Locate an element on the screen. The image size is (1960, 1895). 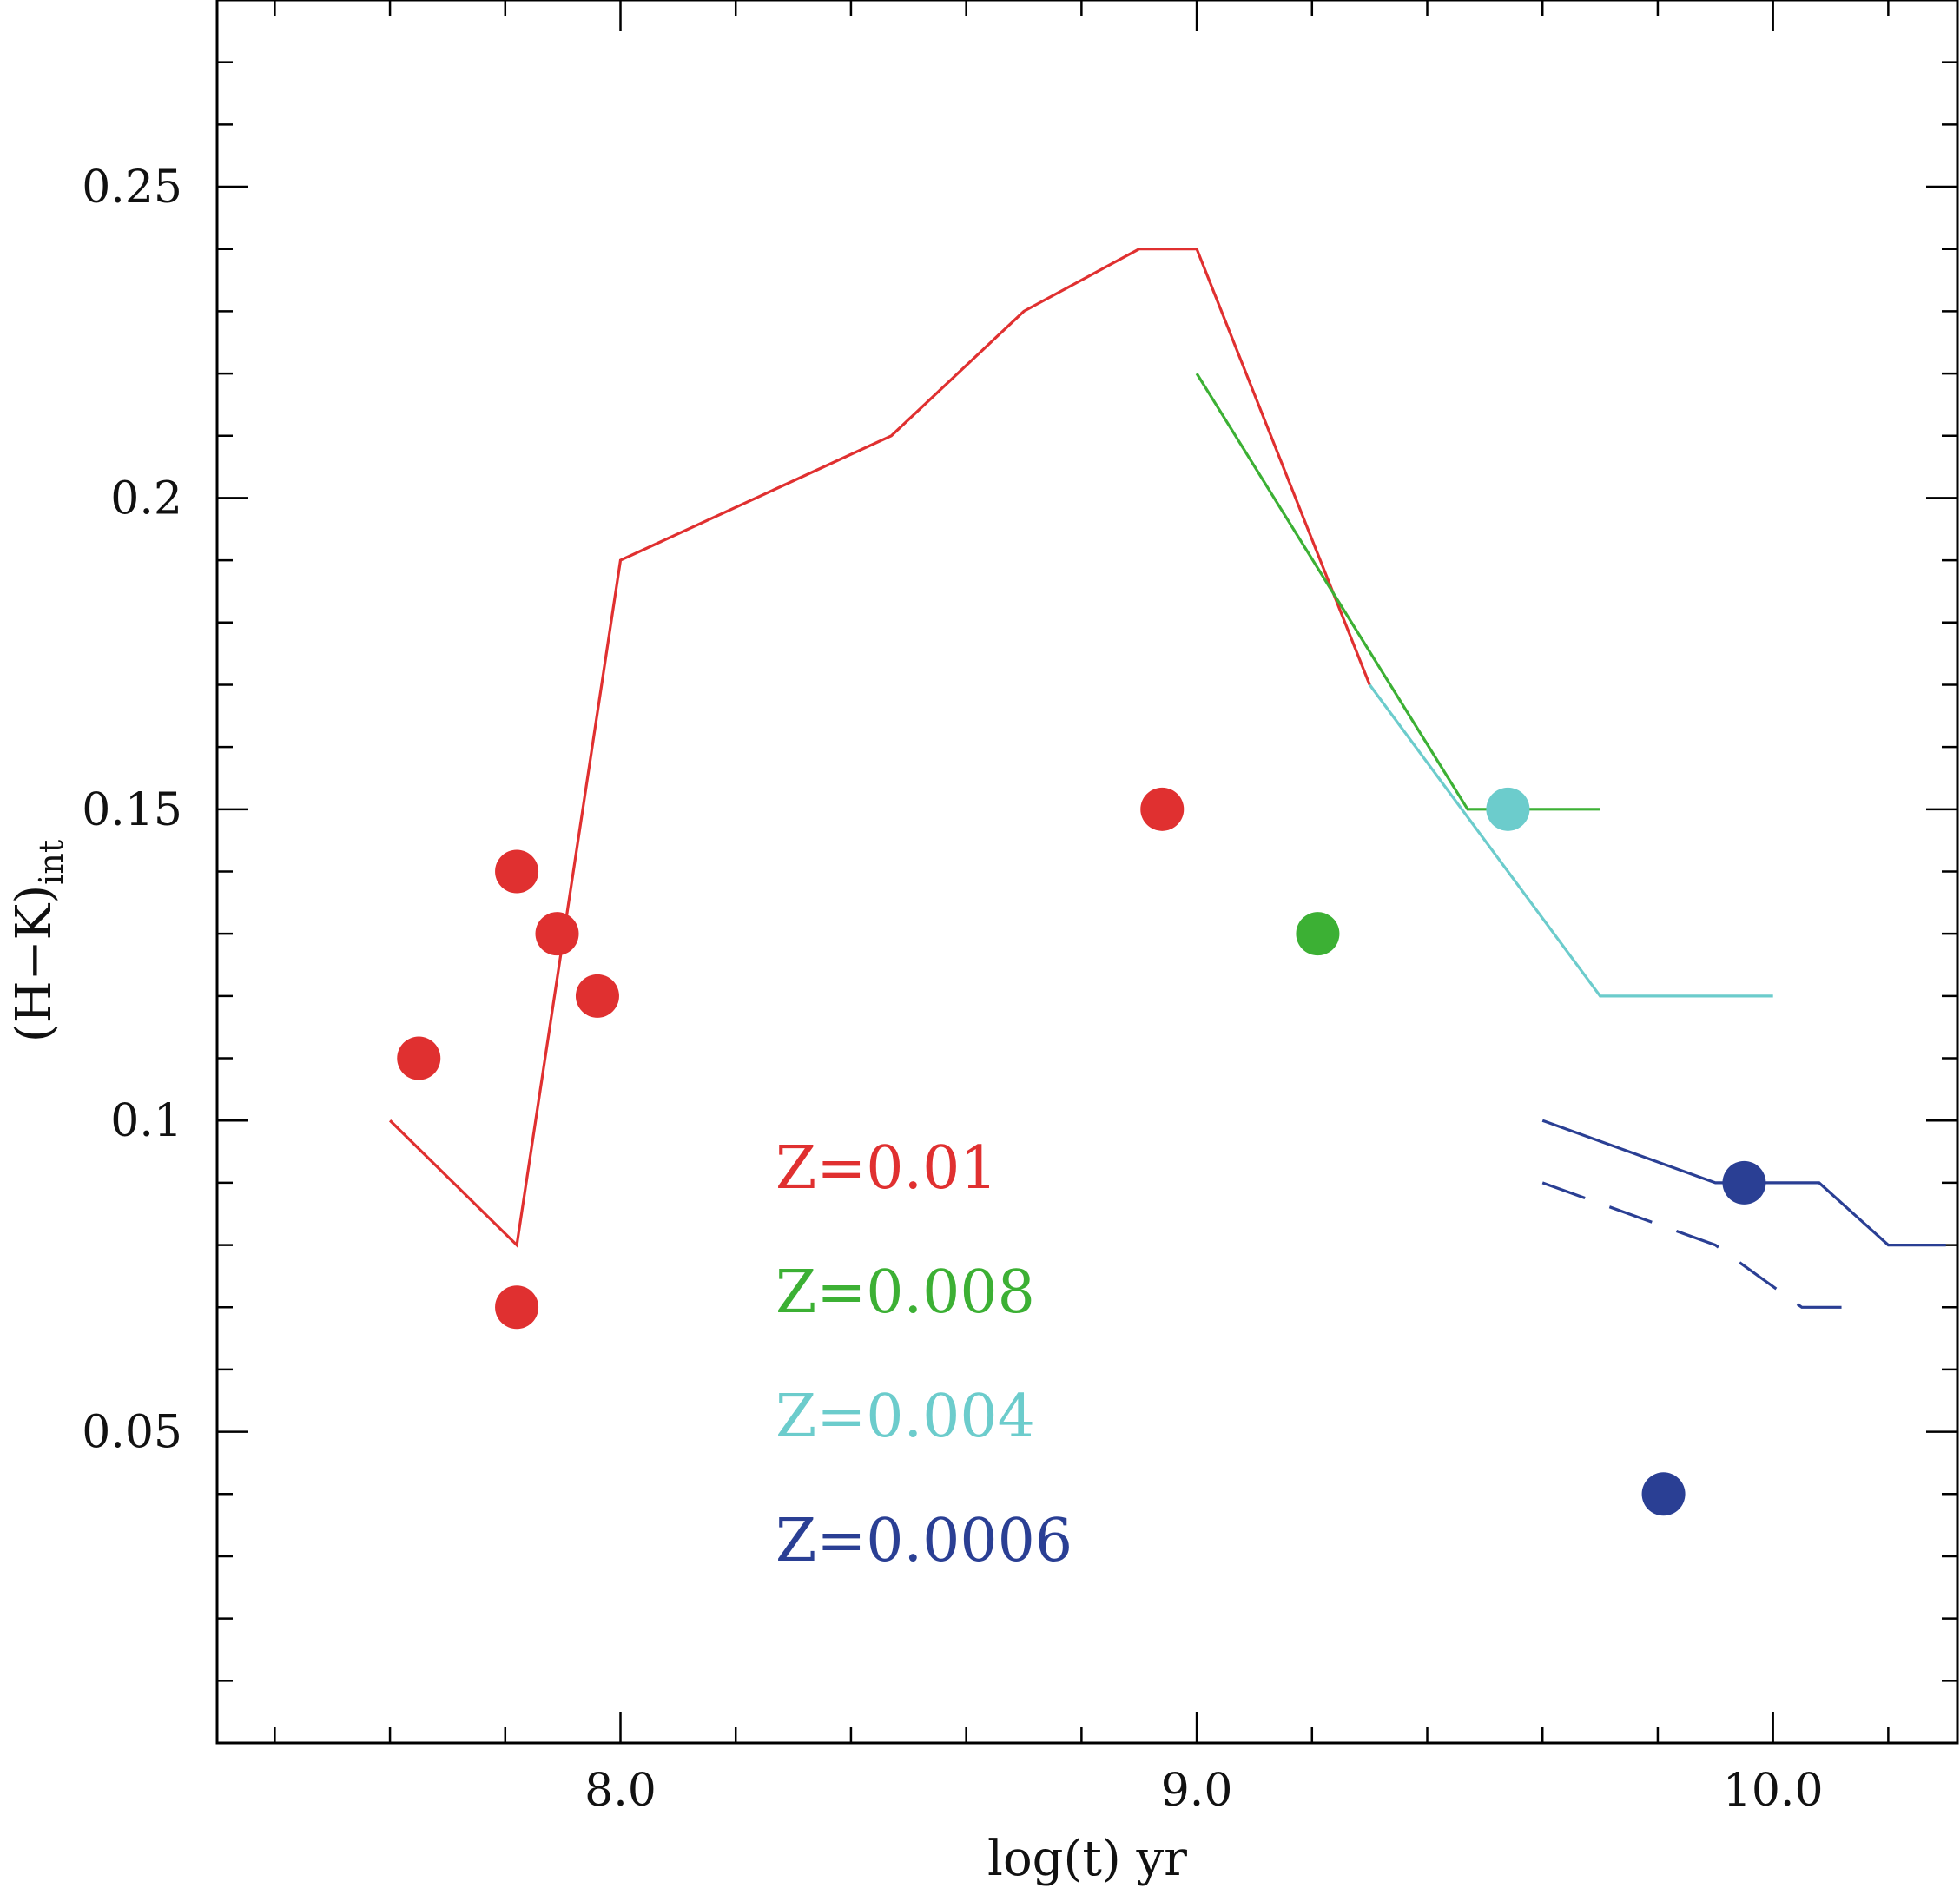
y-axis-title: (H−K)int is located at coordinates (38, 941).